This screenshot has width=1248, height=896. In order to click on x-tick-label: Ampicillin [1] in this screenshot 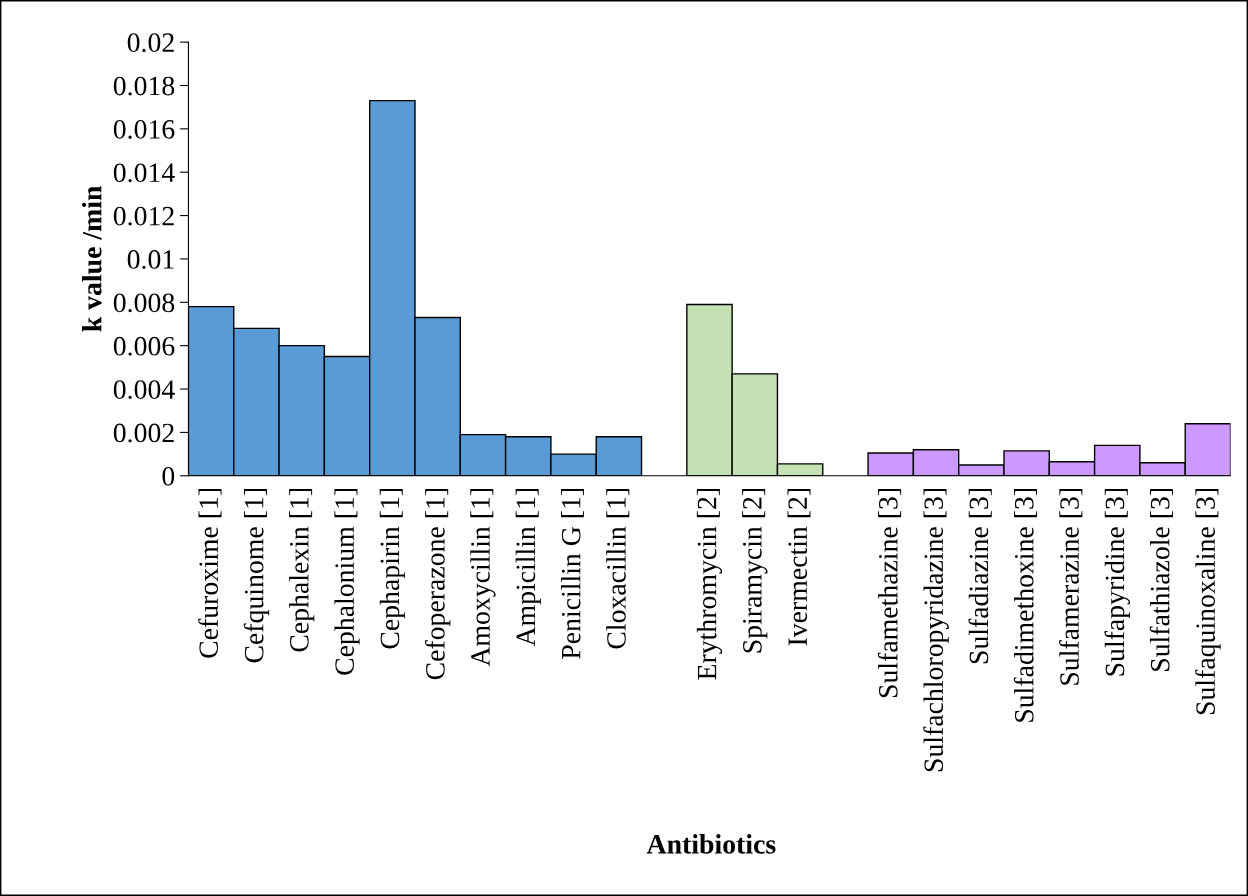, I will do `click(528, 567)`.